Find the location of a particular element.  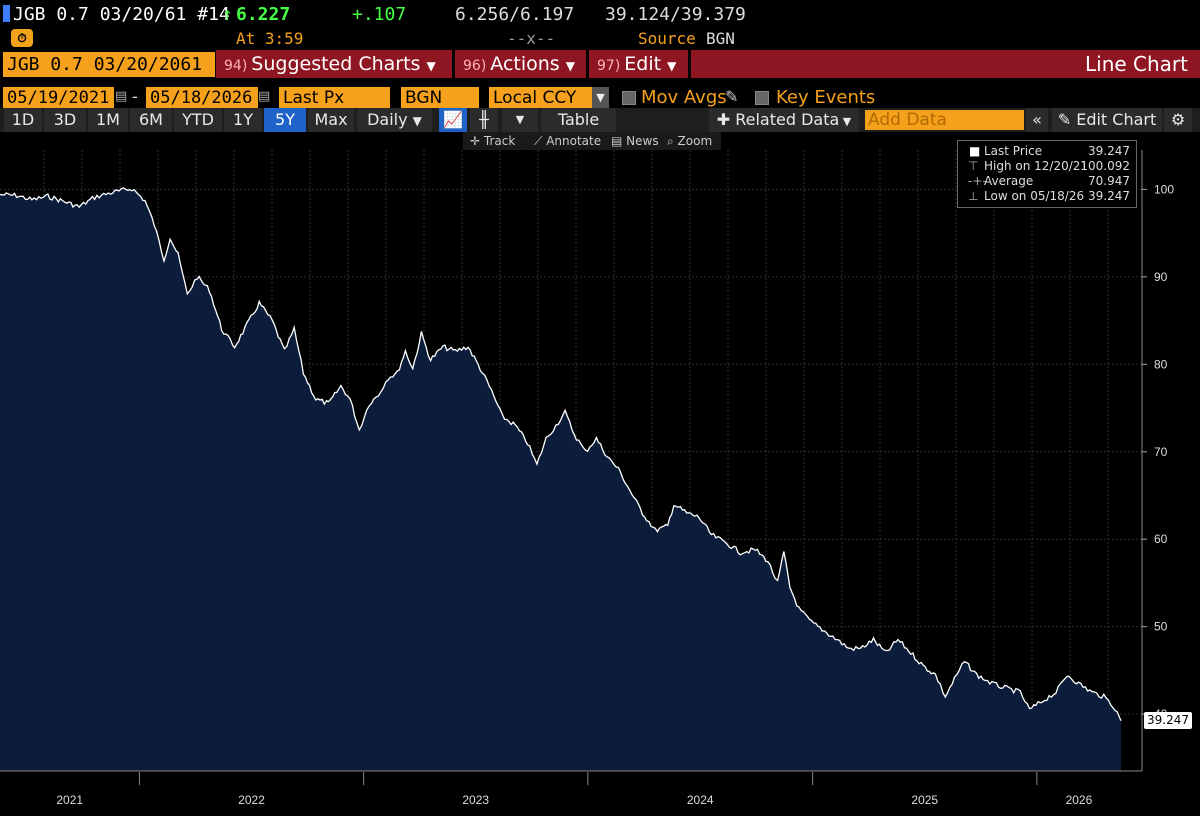

end-date-field: 05/18/2026 is located at coordinates (202, 98).